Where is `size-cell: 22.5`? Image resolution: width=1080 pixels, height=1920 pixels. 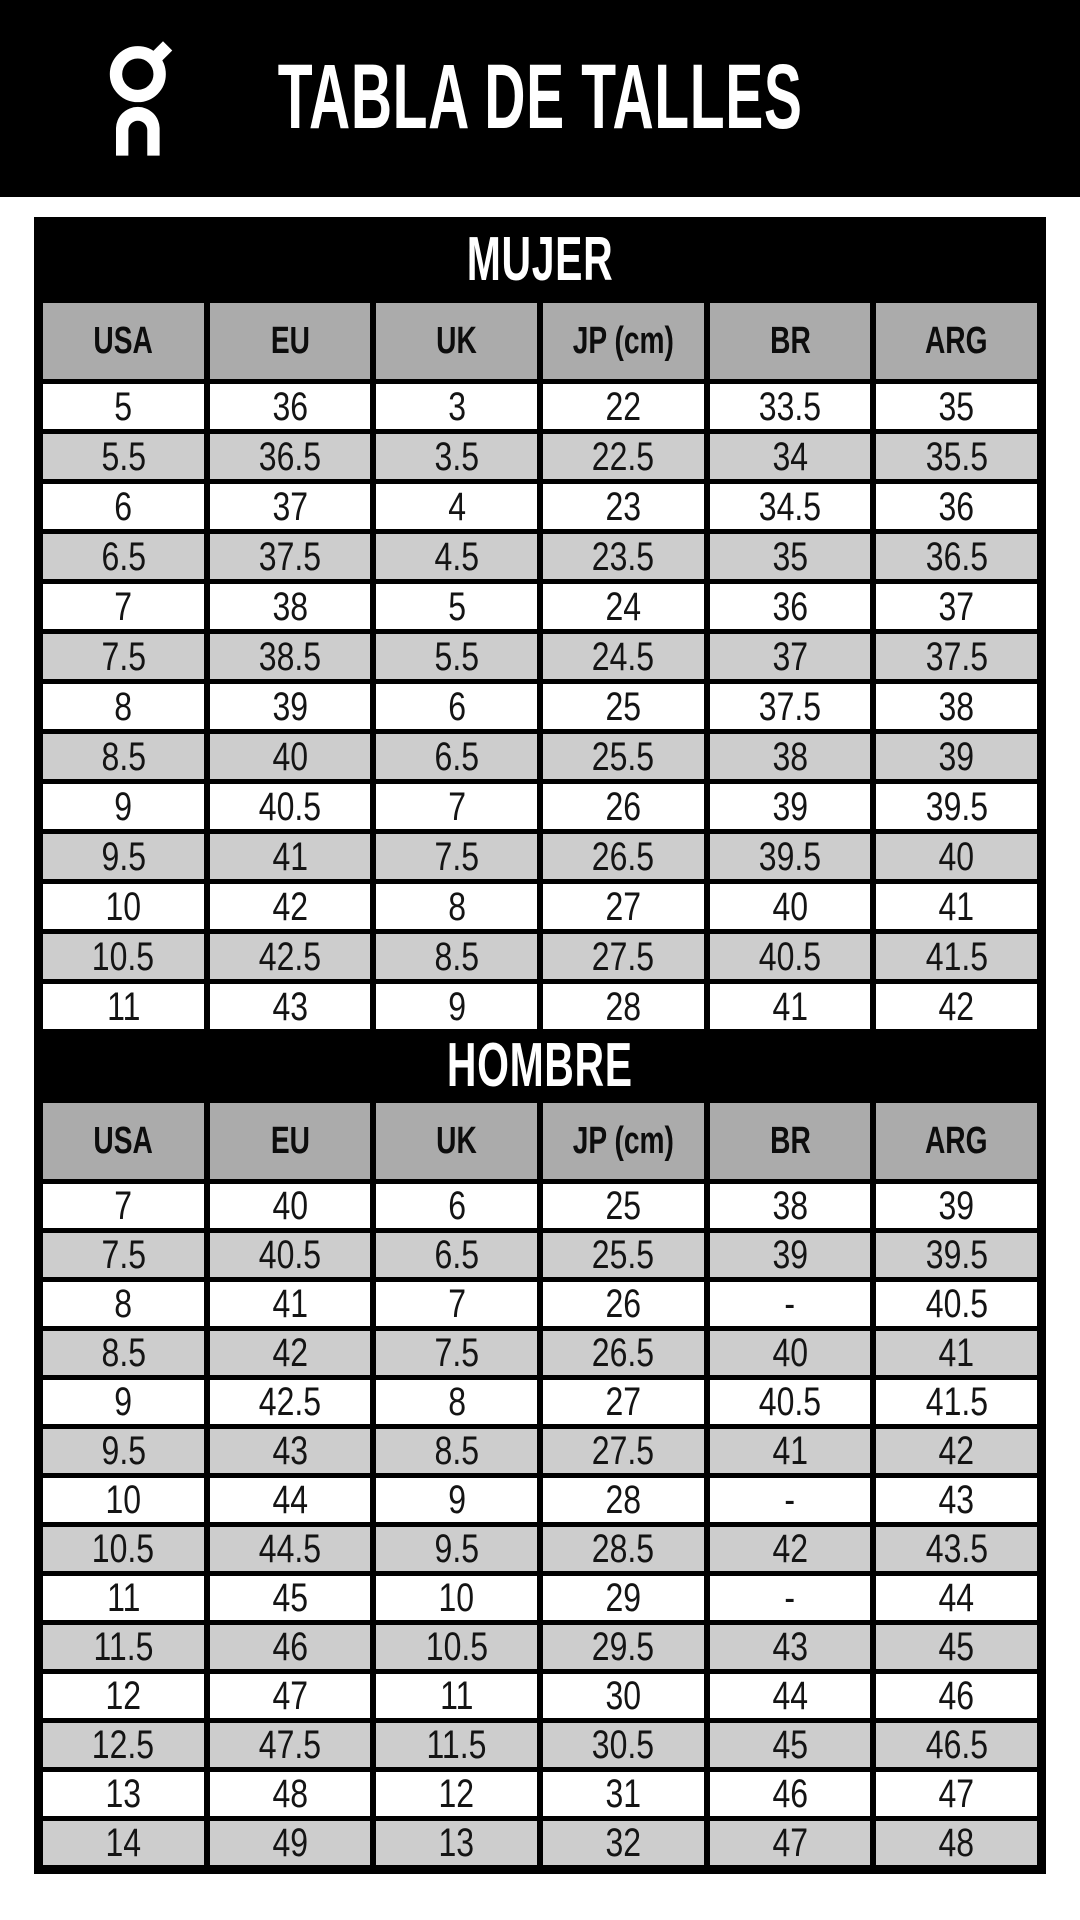 size-cell: 22.5 is located at coordinates (623, 456).